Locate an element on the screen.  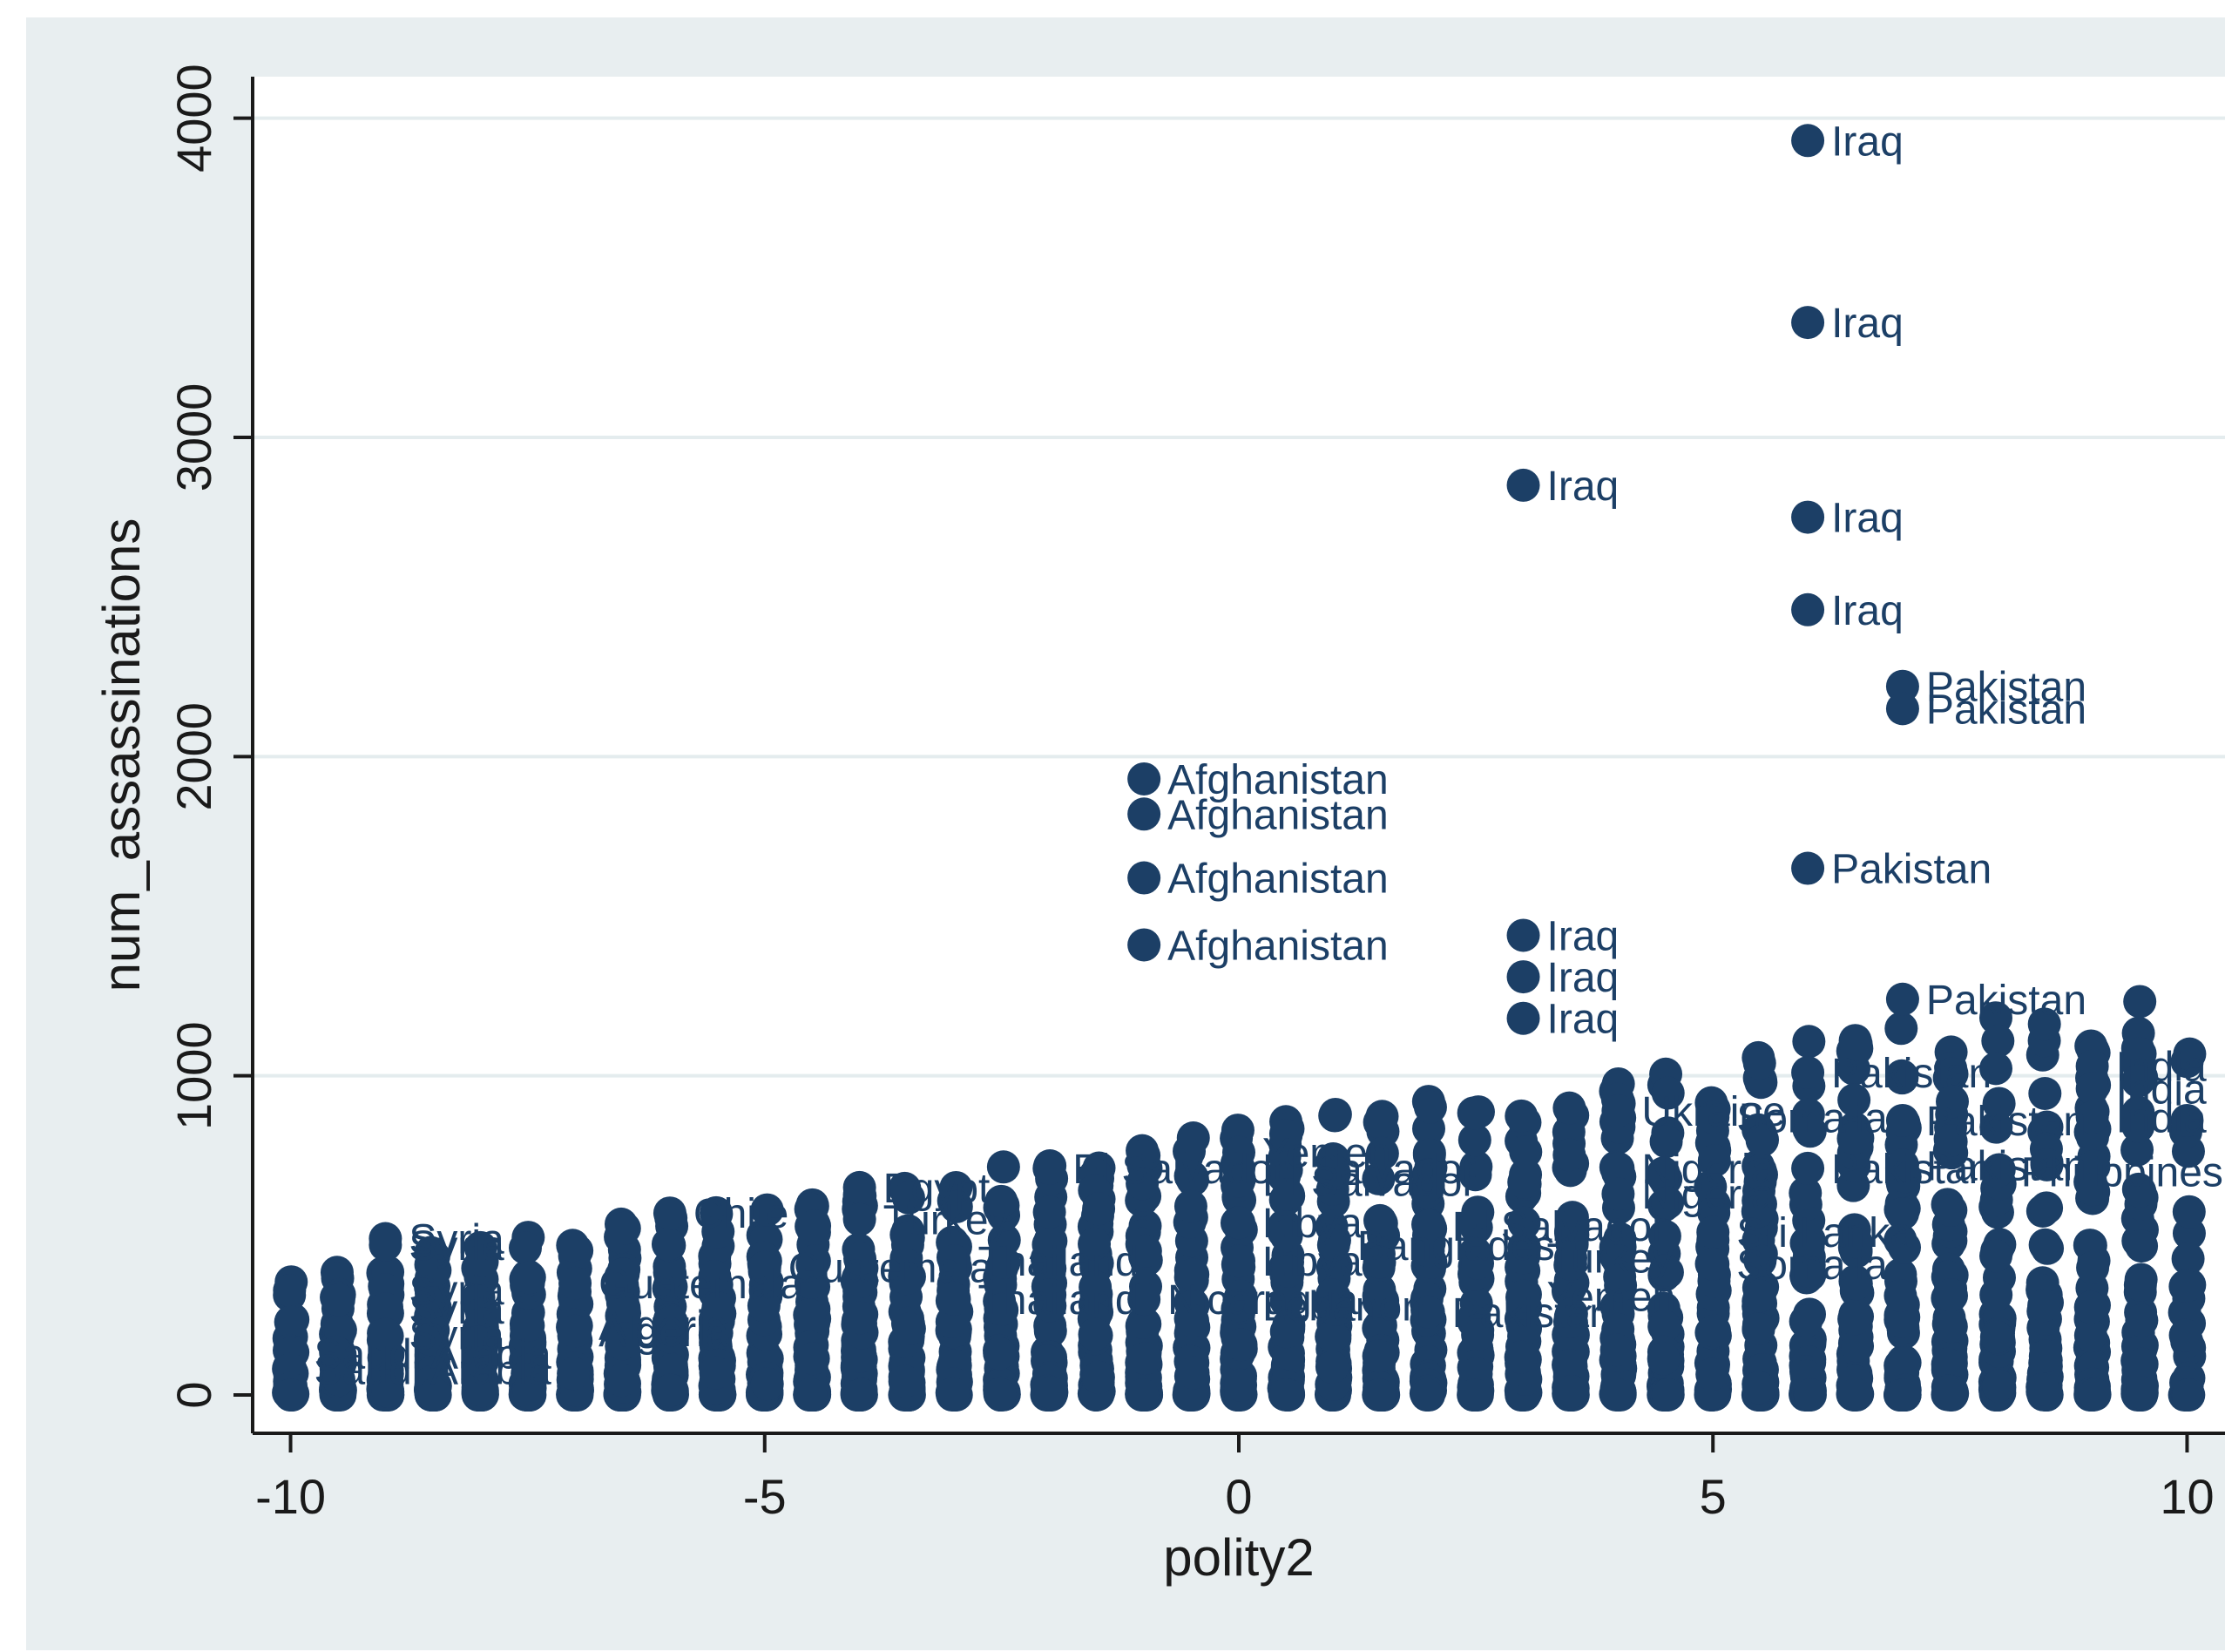
point-label: Syria is located at coordinates (456, 1335).